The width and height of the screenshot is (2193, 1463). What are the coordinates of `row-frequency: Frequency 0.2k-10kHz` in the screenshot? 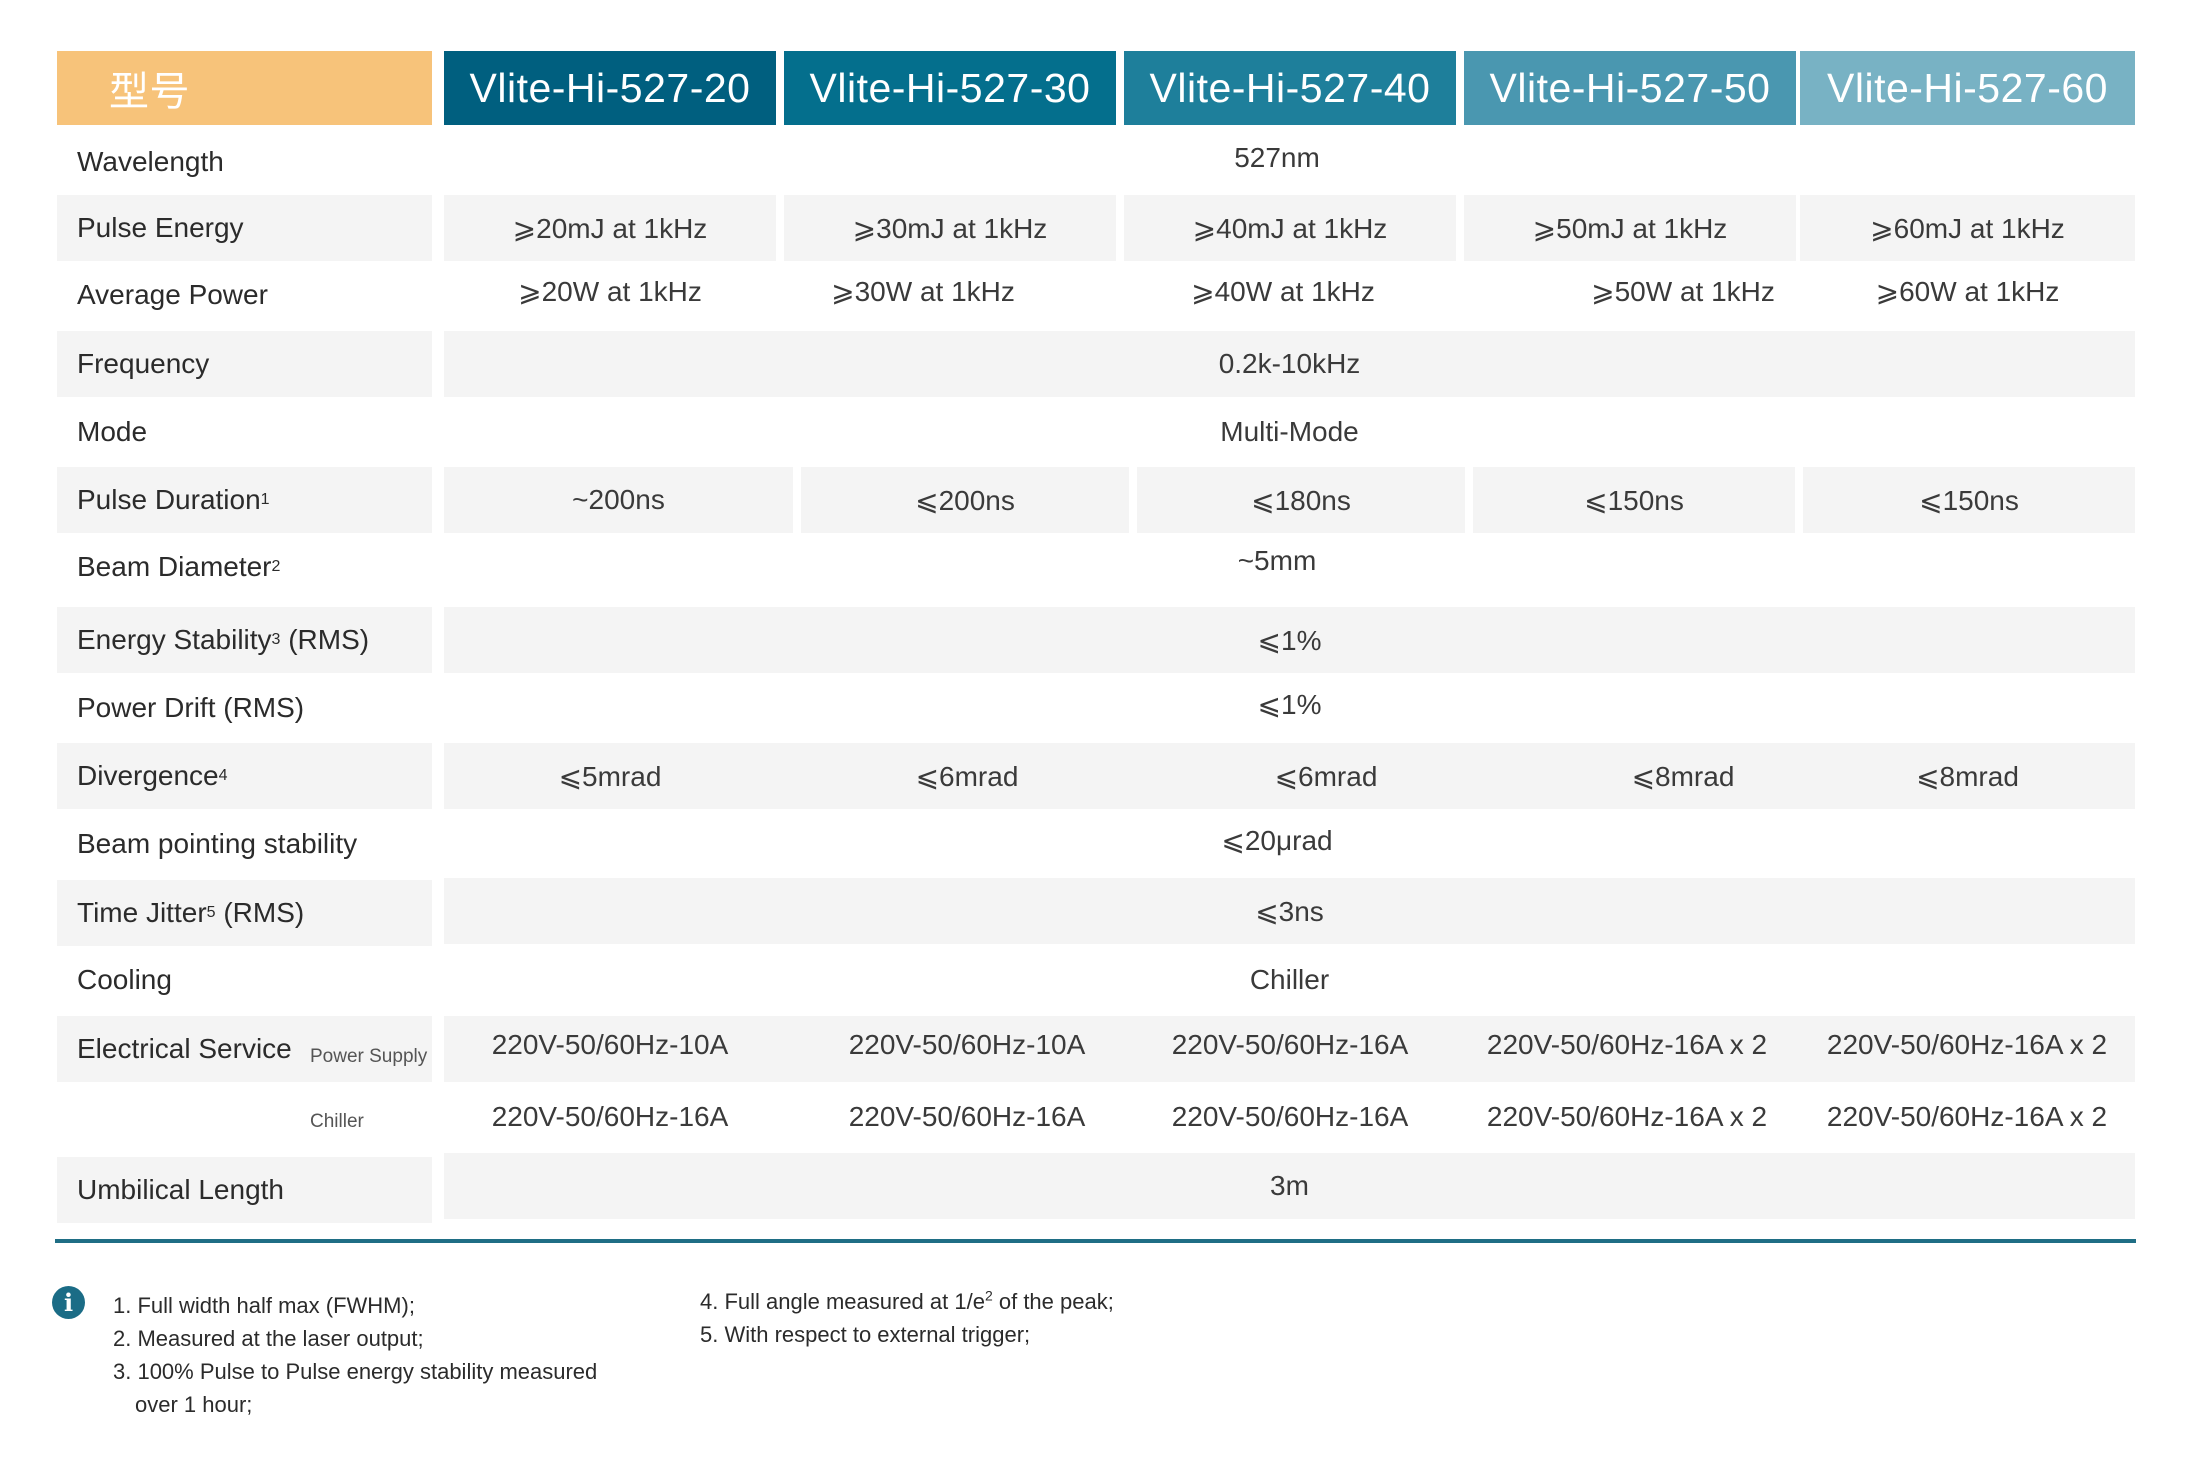 It's located at (1096, 364).